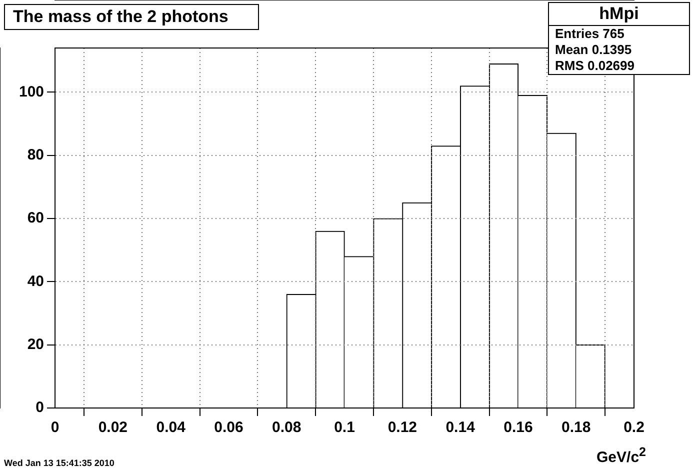 This screenshot has width=696, height=472. Describe the element at coordinates (113, 427) in the screenshot. I see `x-tick-label: 0.02` at that location.